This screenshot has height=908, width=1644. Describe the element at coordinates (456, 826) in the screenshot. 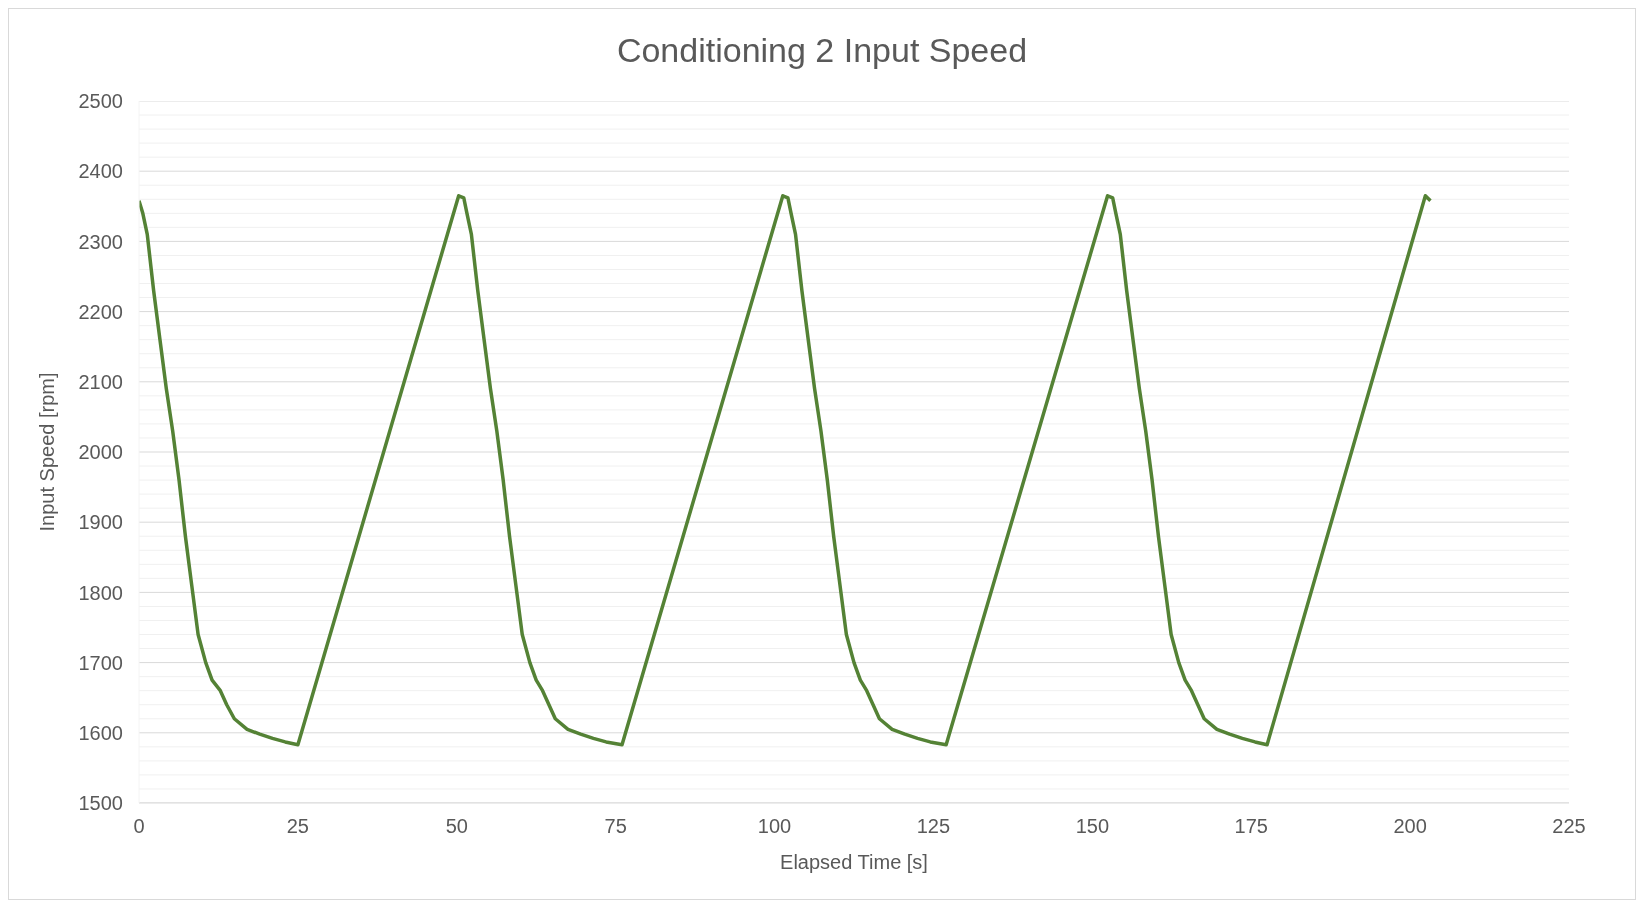

I see `x-tick-label: 50` at that location.